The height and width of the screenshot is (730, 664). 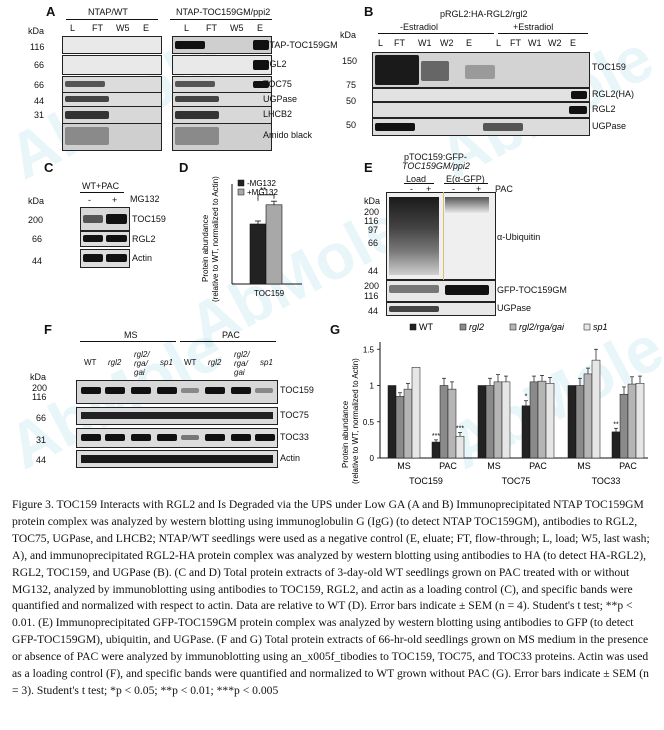 What do you see at coordinates (39, 115) in the screenshot?
I see `marker: 31` at bounding box center [39, 115].